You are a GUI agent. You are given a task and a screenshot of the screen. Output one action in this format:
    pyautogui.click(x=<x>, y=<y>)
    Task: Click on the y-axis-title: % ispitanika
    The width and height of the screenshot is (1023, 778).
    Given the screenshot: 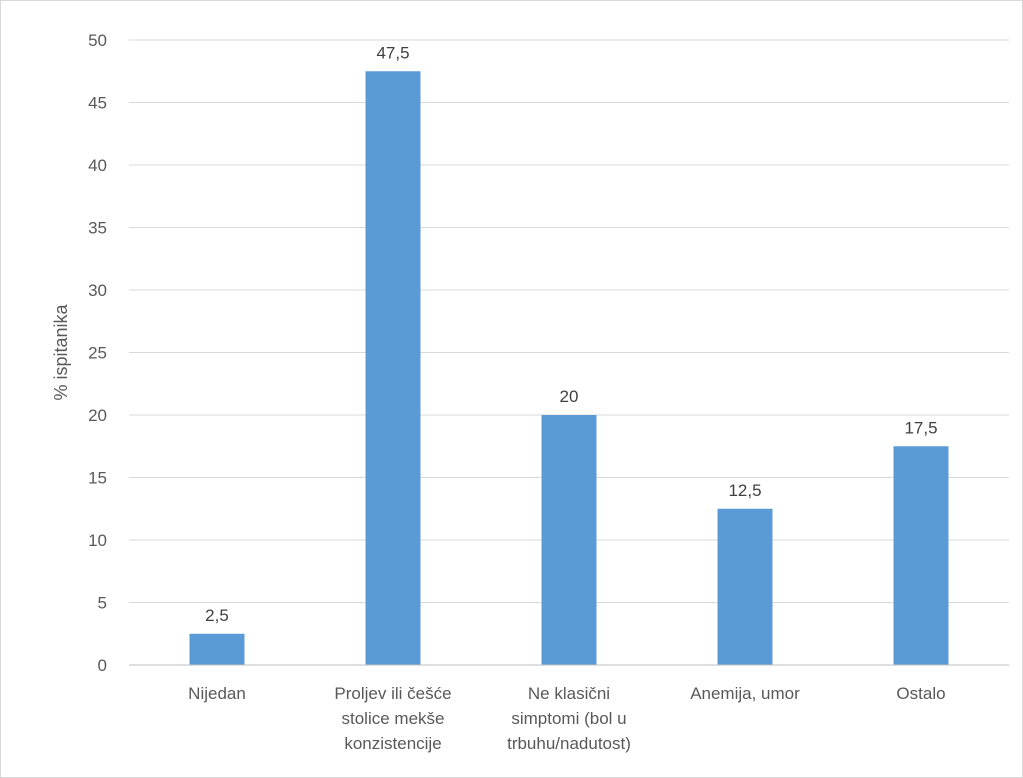 What is the action you would take?
    pyautogui.click(x=61, y=351)
    